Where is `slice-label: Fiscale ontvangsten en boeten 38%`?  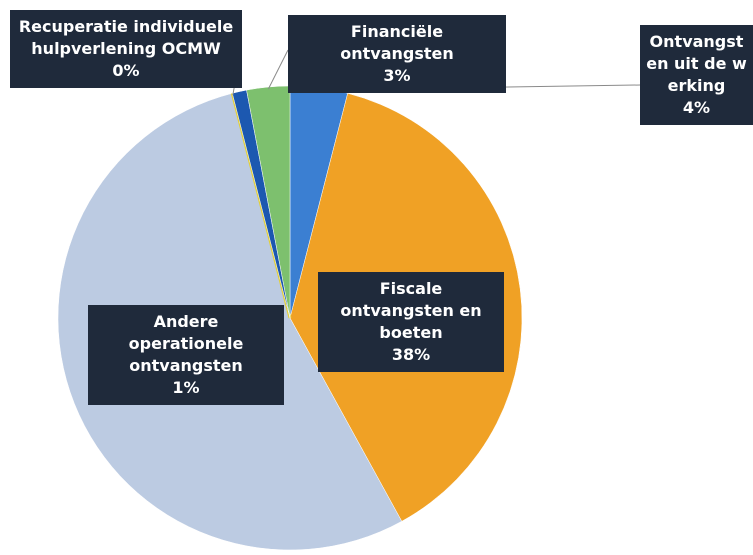
slice-label: Fiscale ontvangsten en boeten 38% is located at coordinates (411, 322).